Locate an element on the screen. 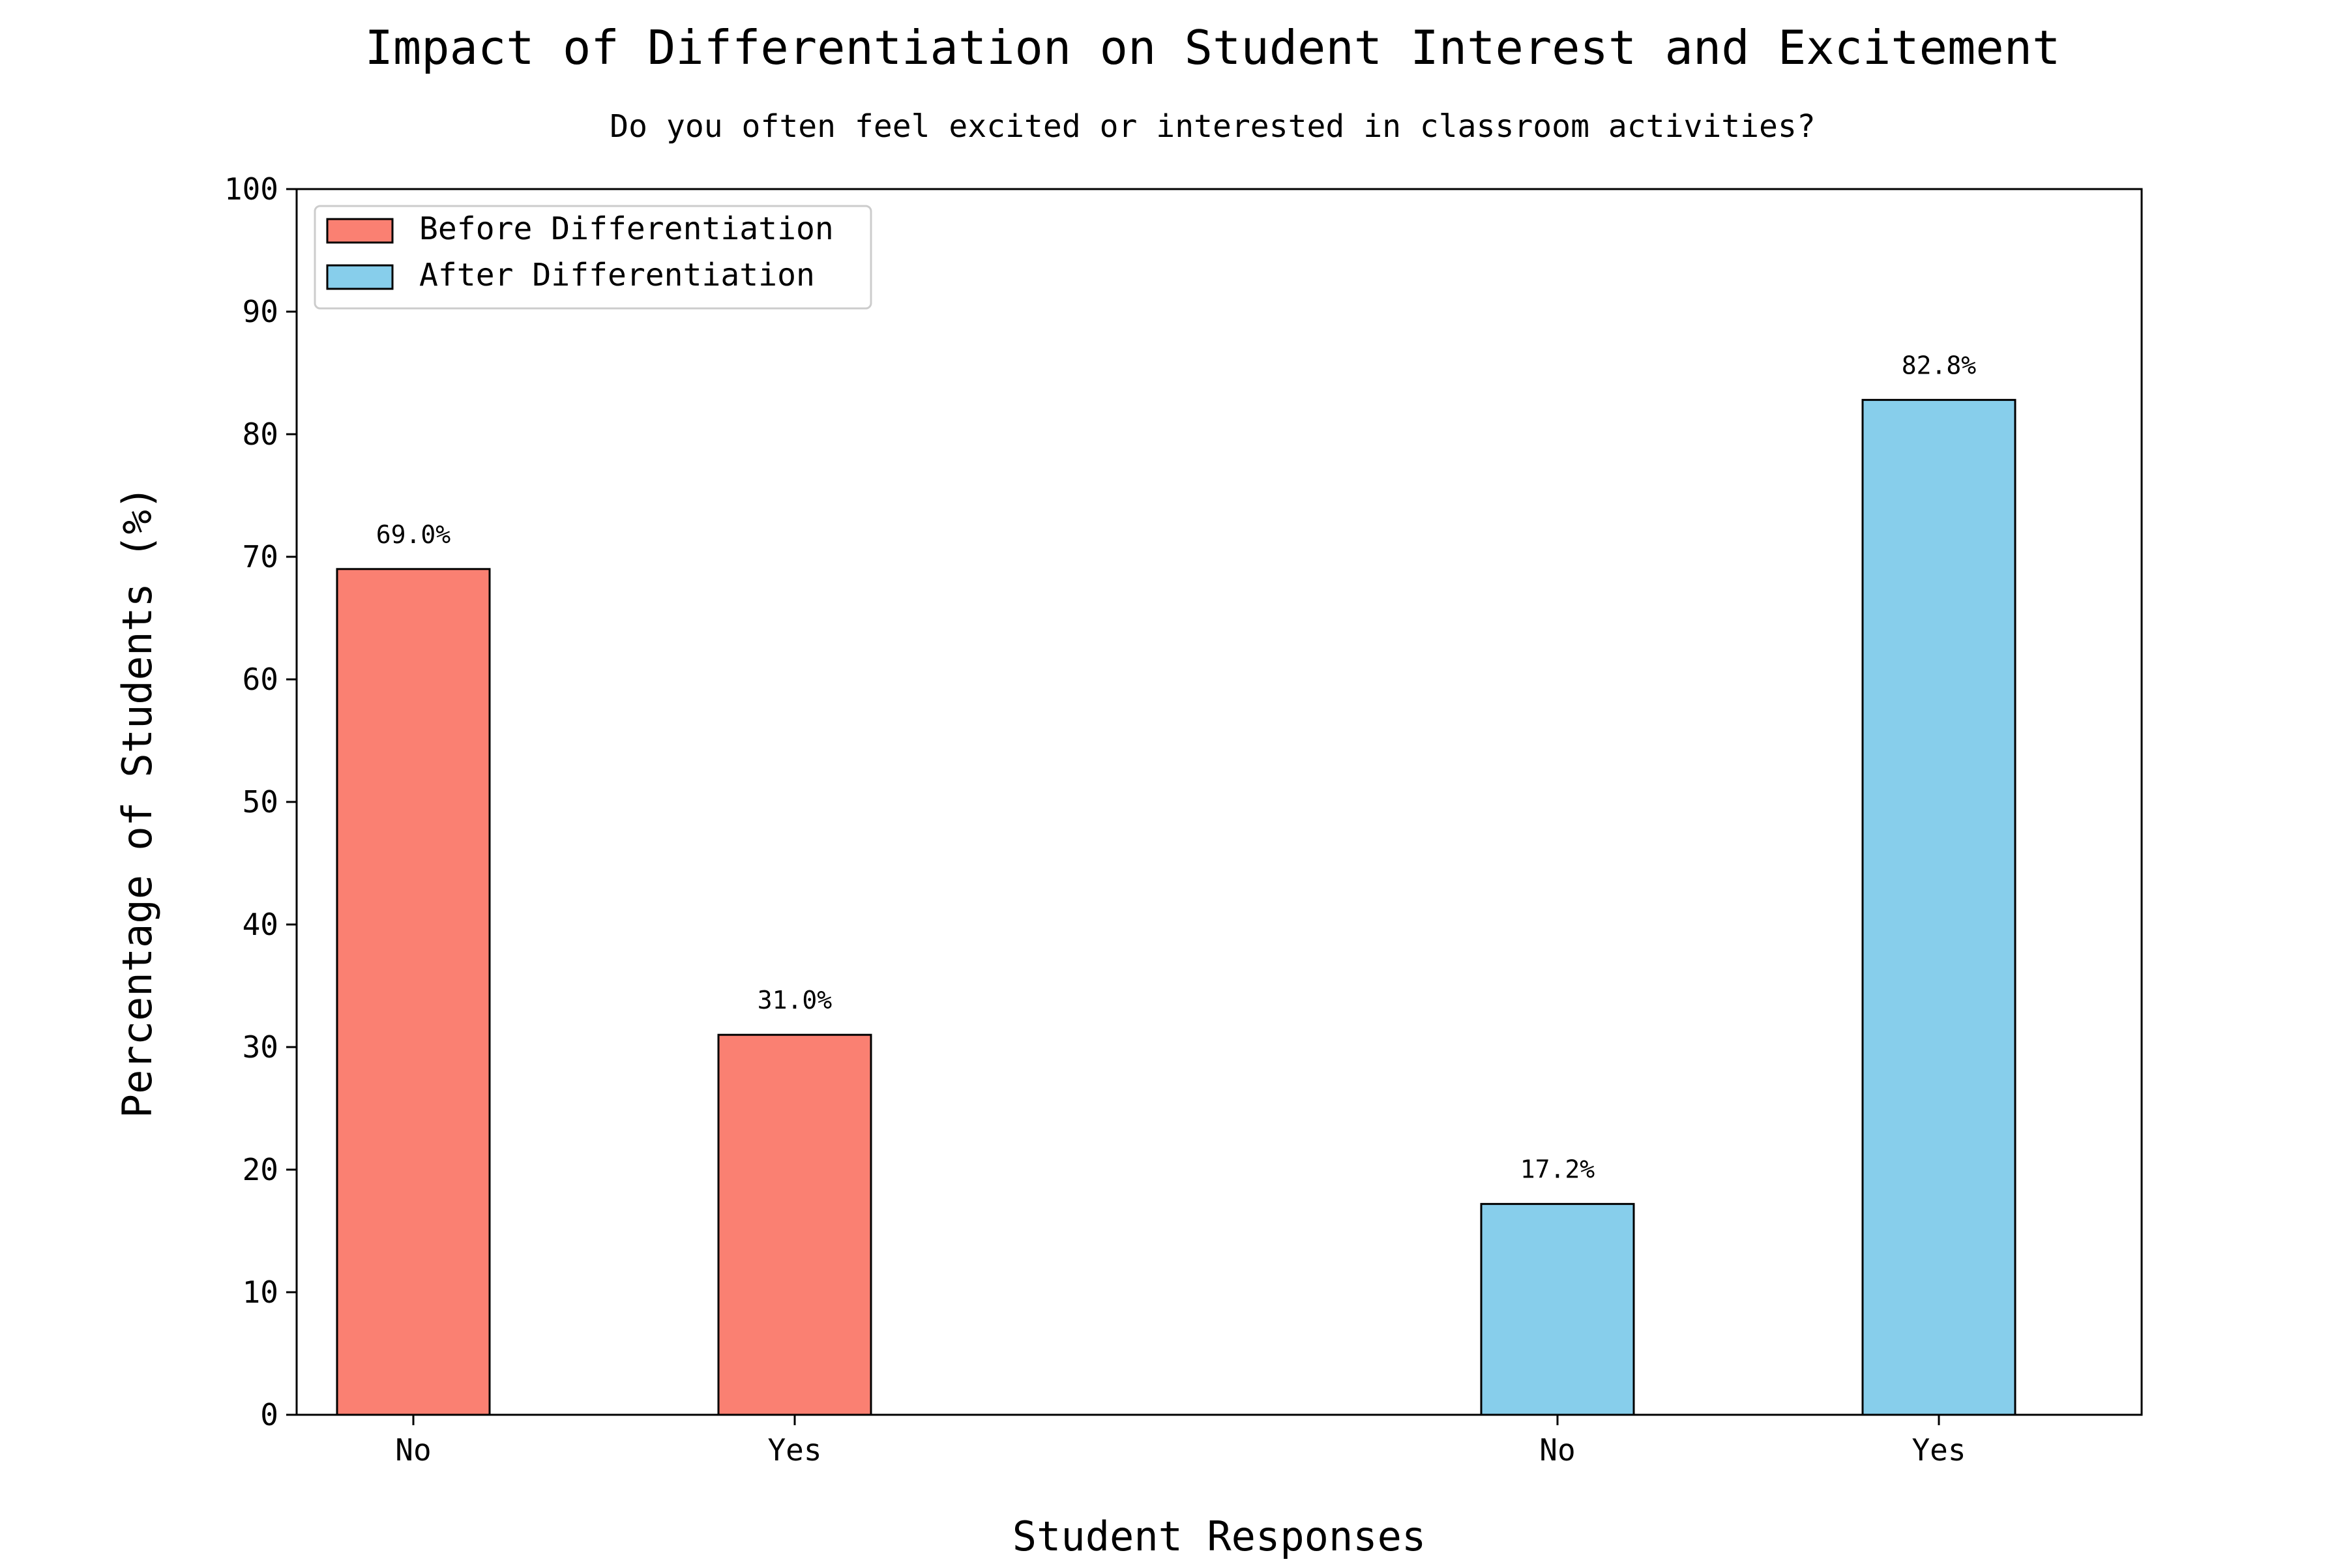 This screenshot has height=1568, width=2347. bar-no-before is located at coordinates (413, 992).